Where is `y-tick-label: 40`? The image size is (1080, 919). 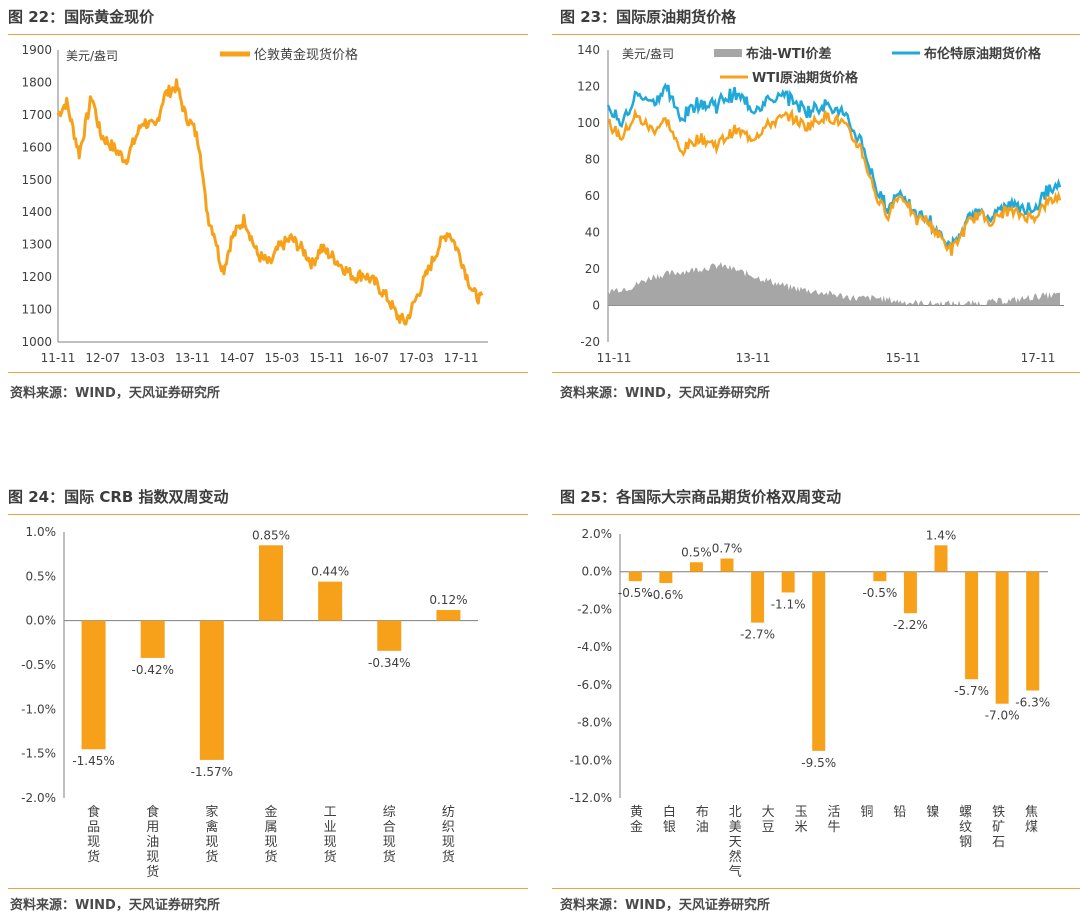
y-tick-label: 40 is located at coordinates (592, 233).